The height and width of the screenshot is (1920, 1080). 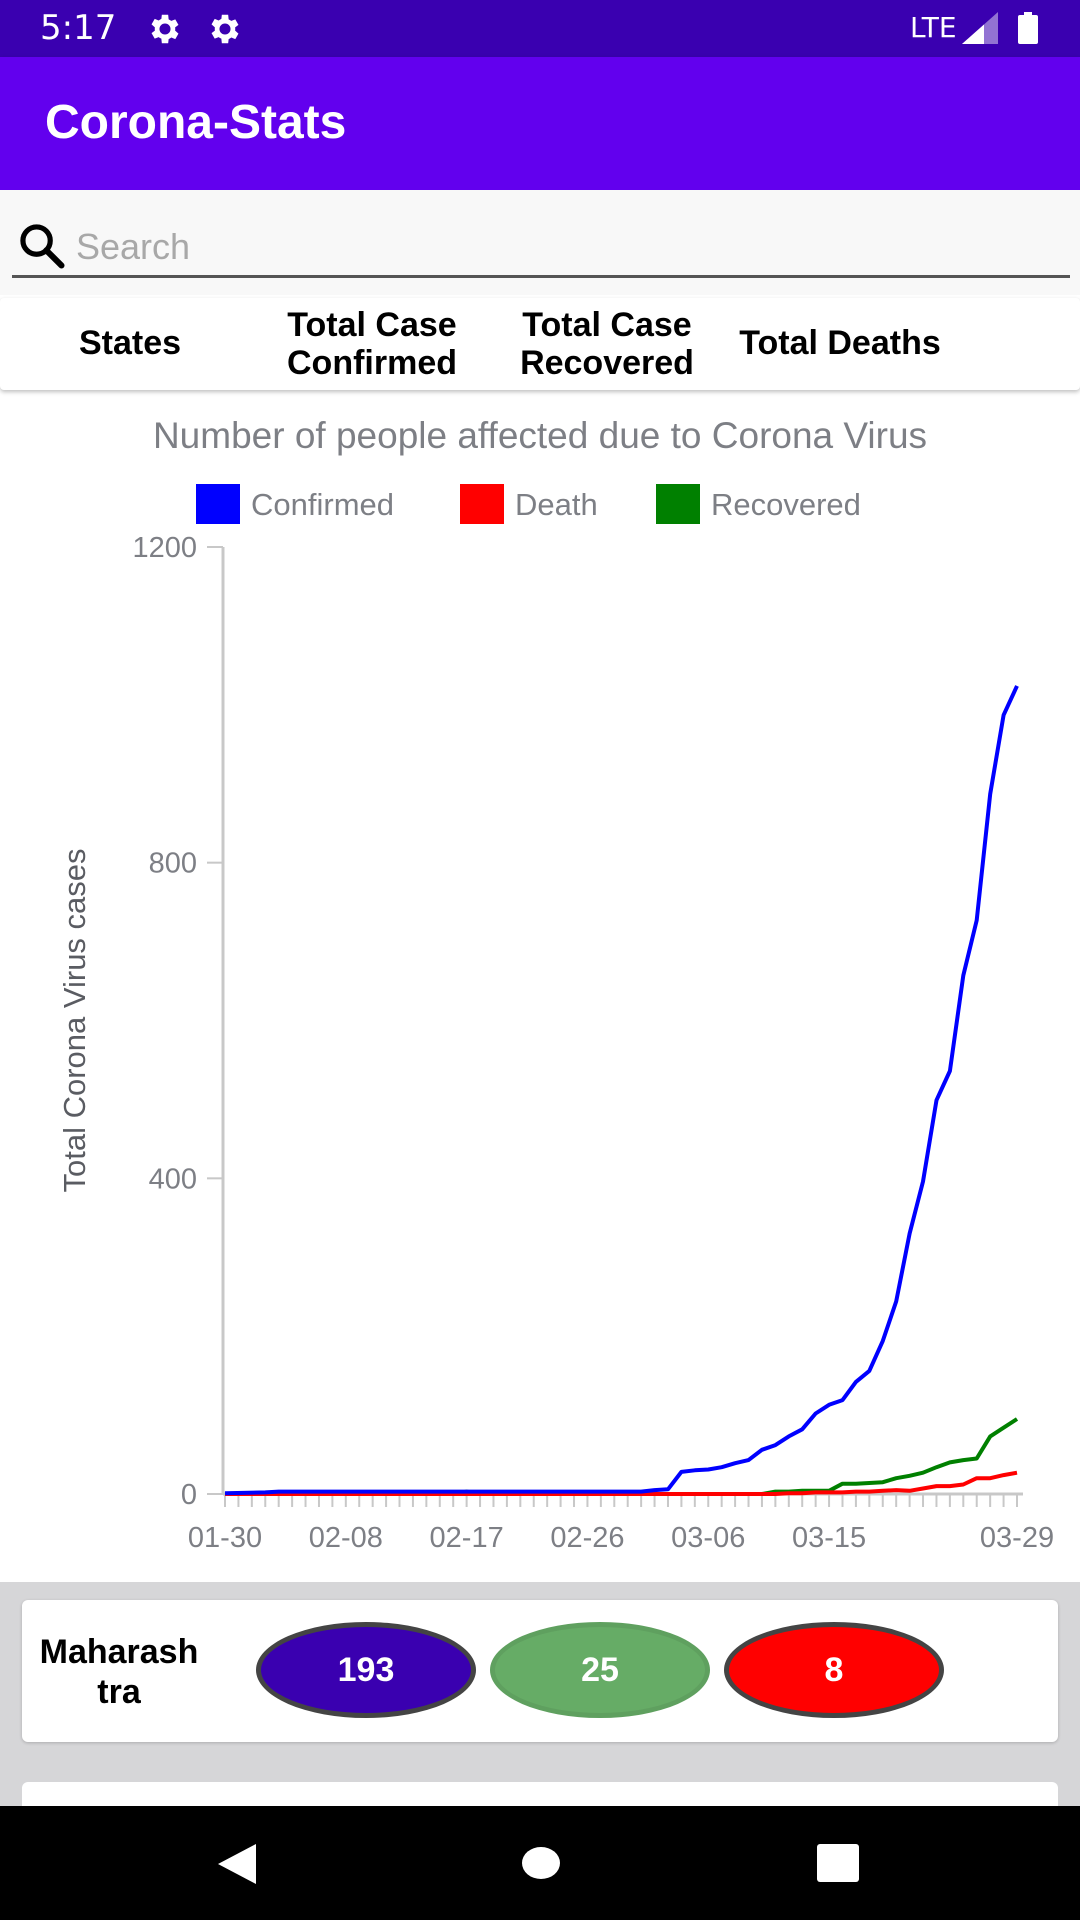 What do you see at coordinates (238, 1864) in the screenshot?
I see `back-icon` at bounding box center [238, 1864].